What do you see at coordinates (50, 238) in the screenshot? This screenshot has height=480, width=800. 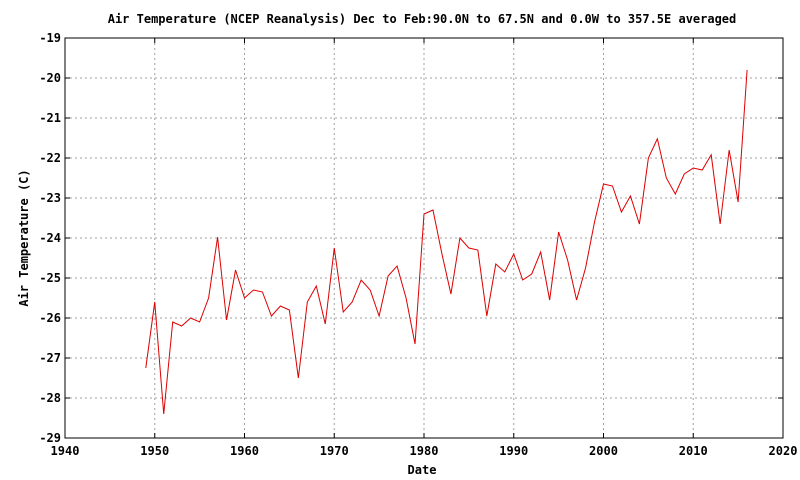 I see `y-tick-label: -24` at bounding box center [50, 238].